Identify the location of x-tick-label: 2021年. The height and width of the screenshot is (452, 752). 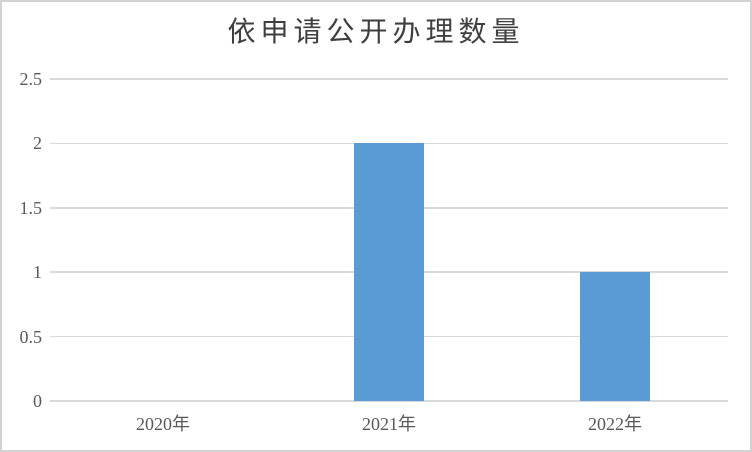
(389, 424).